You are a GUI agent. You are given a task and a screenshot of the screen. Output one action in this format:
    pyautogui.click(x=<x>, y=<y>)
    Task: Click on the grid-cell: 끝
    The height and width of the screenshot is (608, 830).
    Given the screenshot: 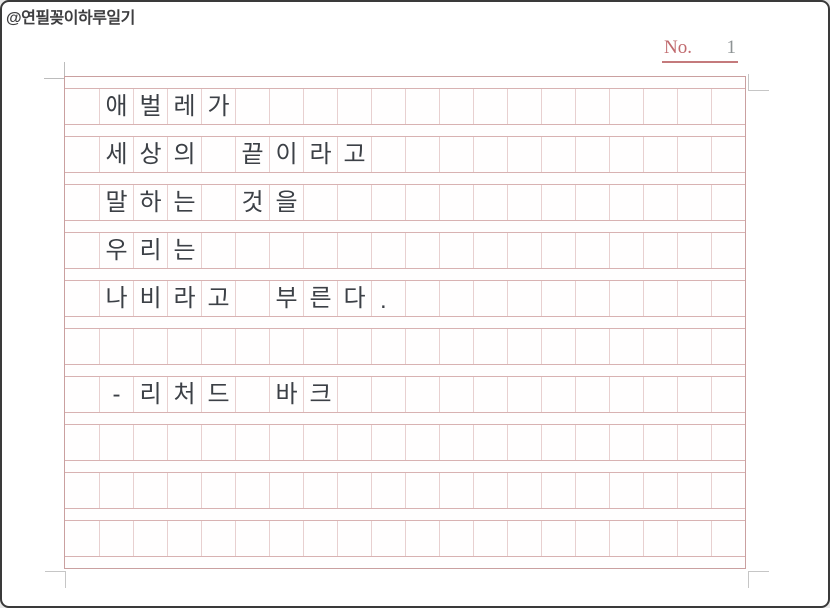 What is the action you would take?
    pyautogui.click(x=252, y=154)
    